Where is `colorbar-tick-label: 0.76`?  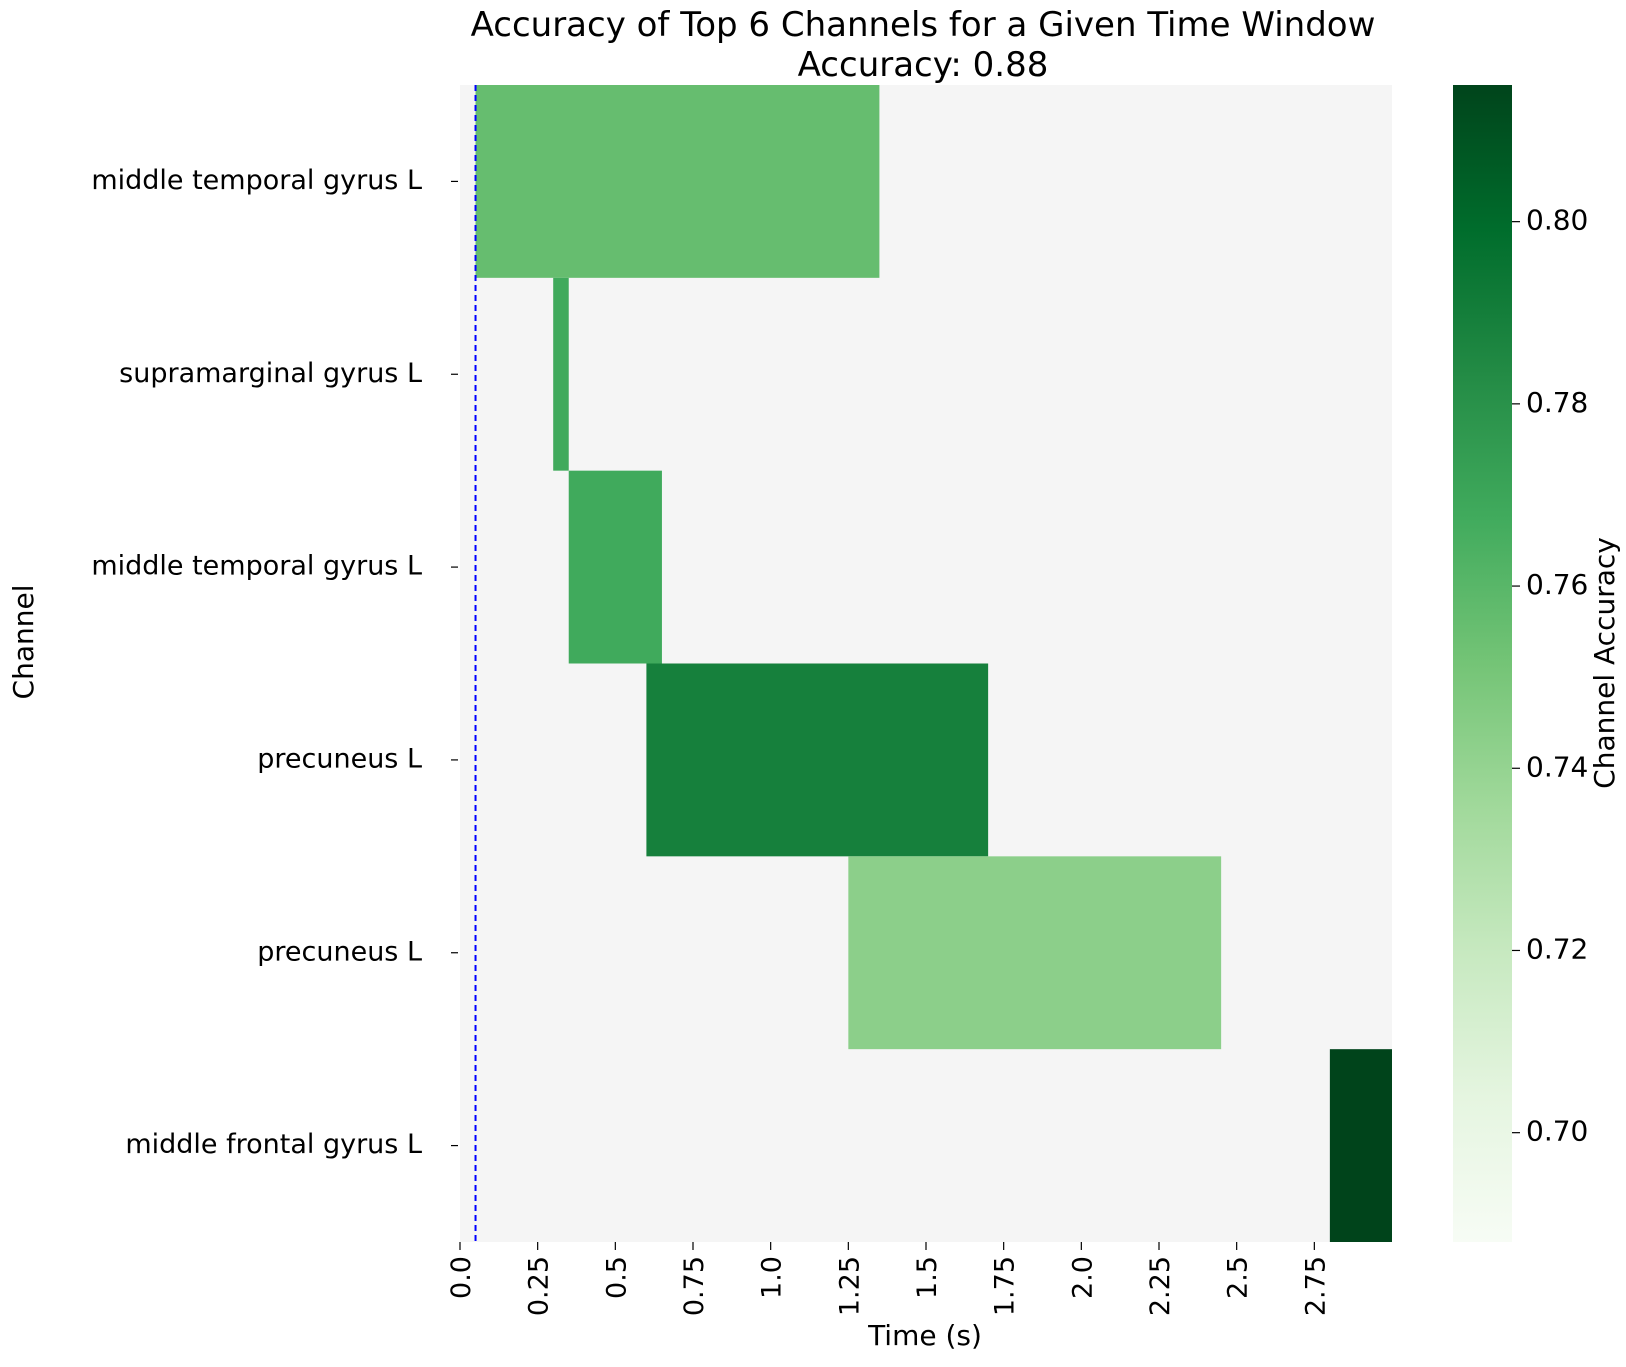
colorbar-tick-label: 0.76 is located at coordinates (1557, 584).